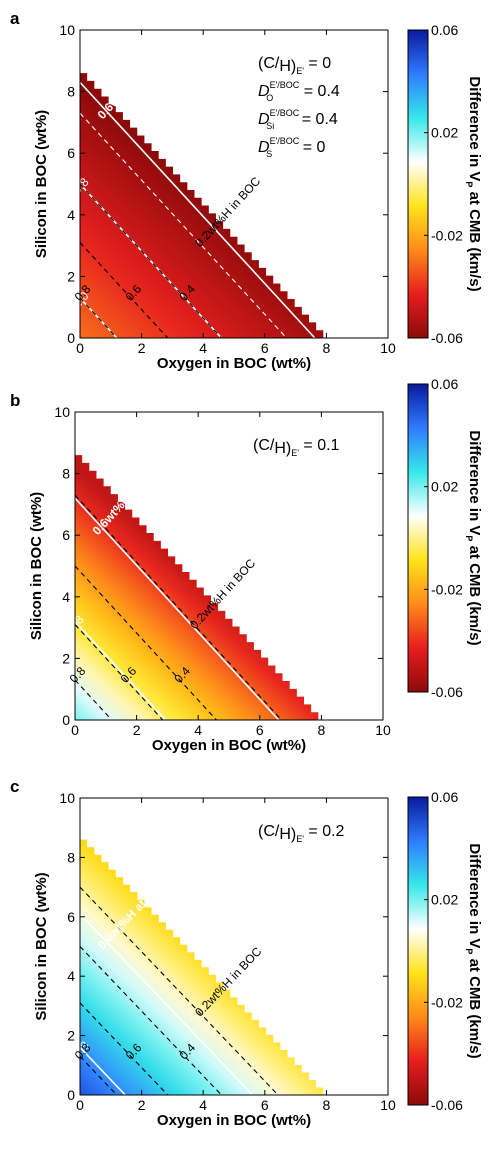 Image resolution: width=490 pixels, height=1149 pixels. Describe the element at coordinates (319, 445) in the screenshot. I see `ratio-value: = 0.1` at that location.